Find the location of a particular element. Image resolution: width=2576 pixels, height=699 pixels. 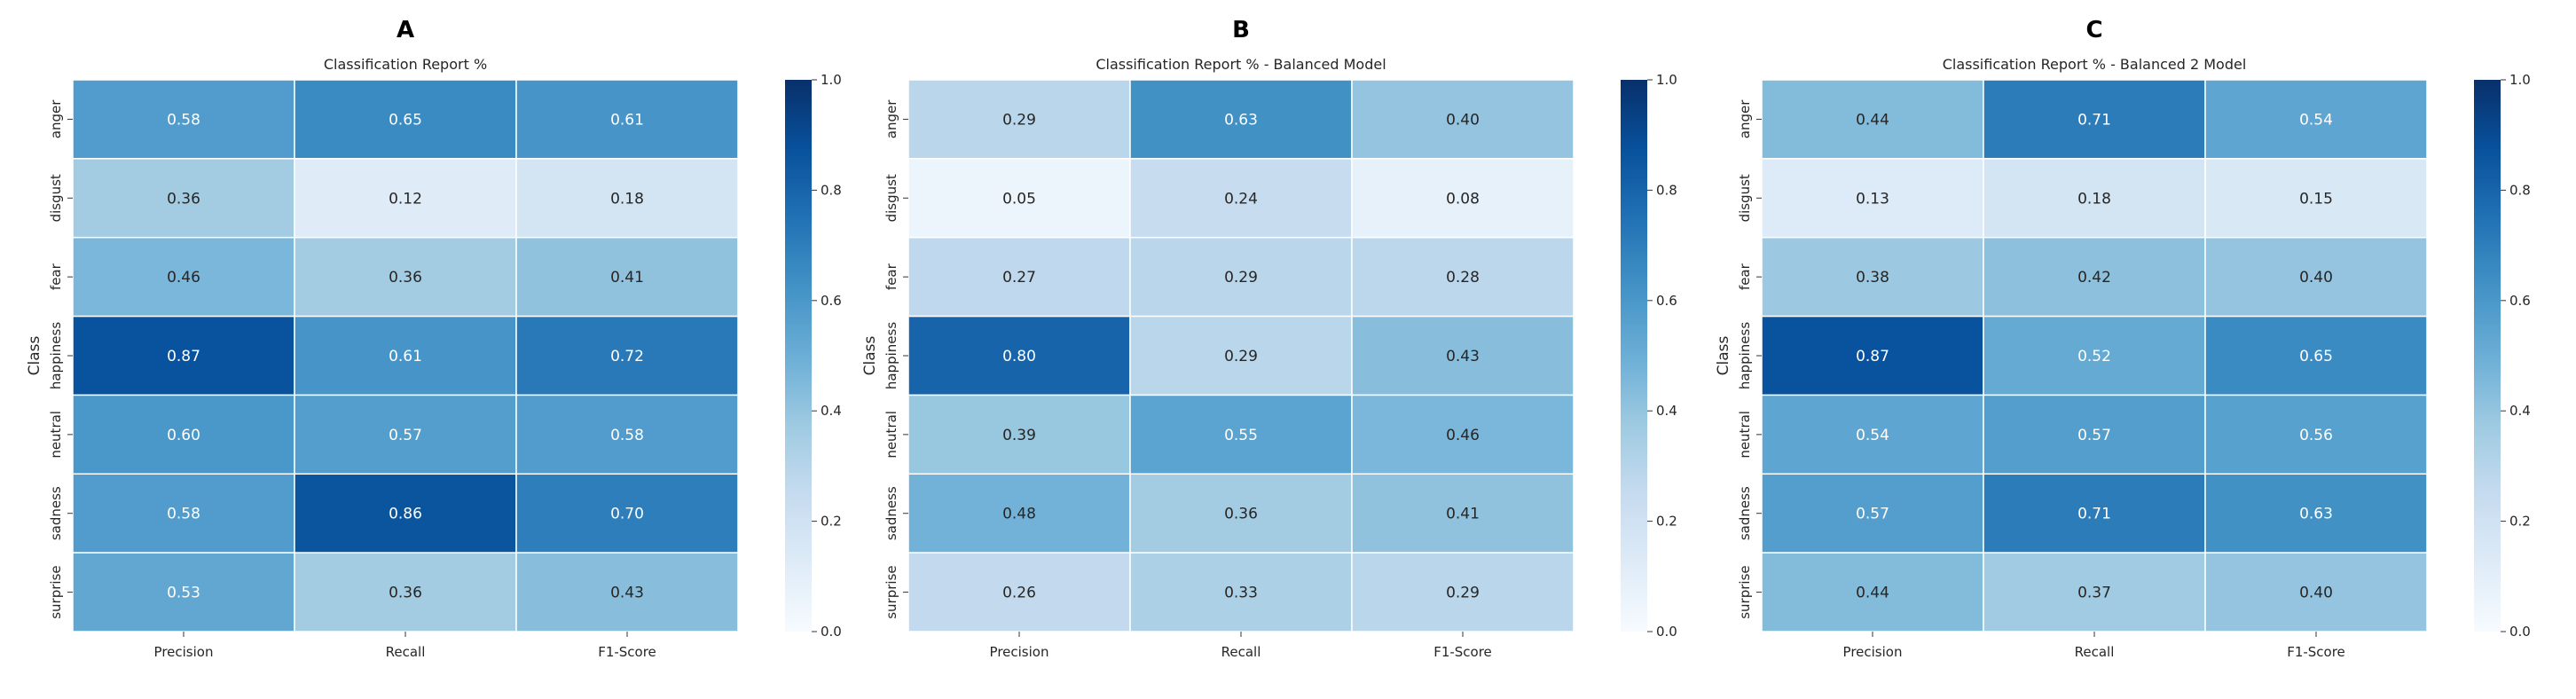

cell-value-label: 0.53 is located at coordinates (183, 593).